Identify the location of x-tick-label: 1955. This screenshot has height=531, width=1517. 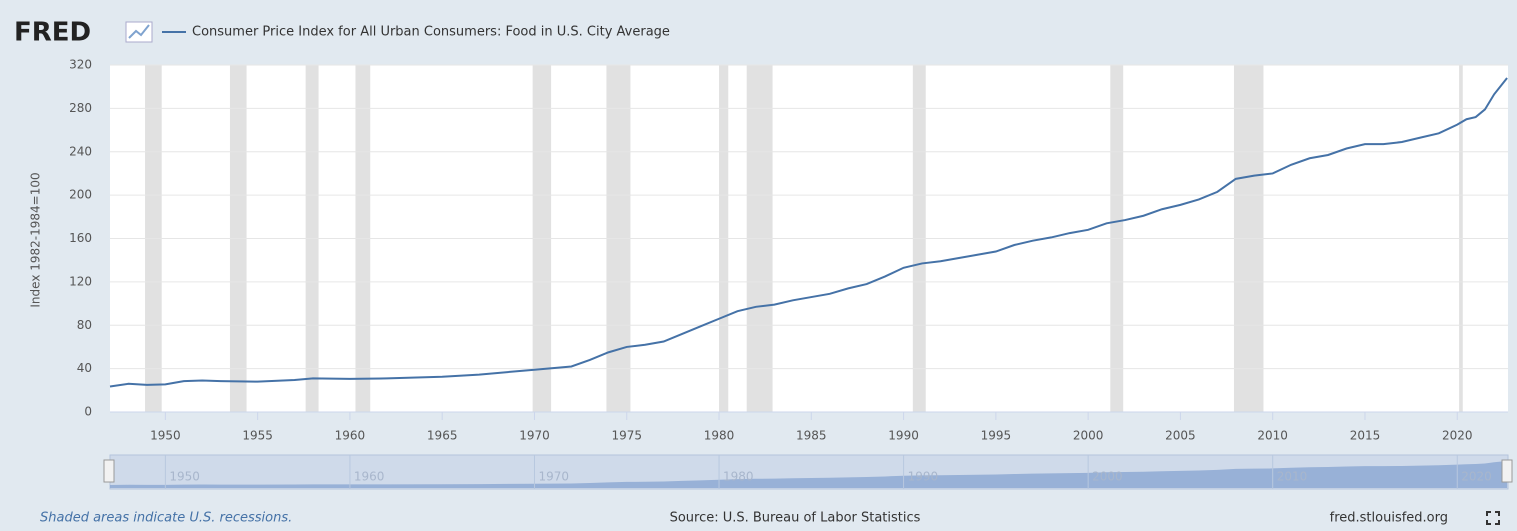
(257, 436).